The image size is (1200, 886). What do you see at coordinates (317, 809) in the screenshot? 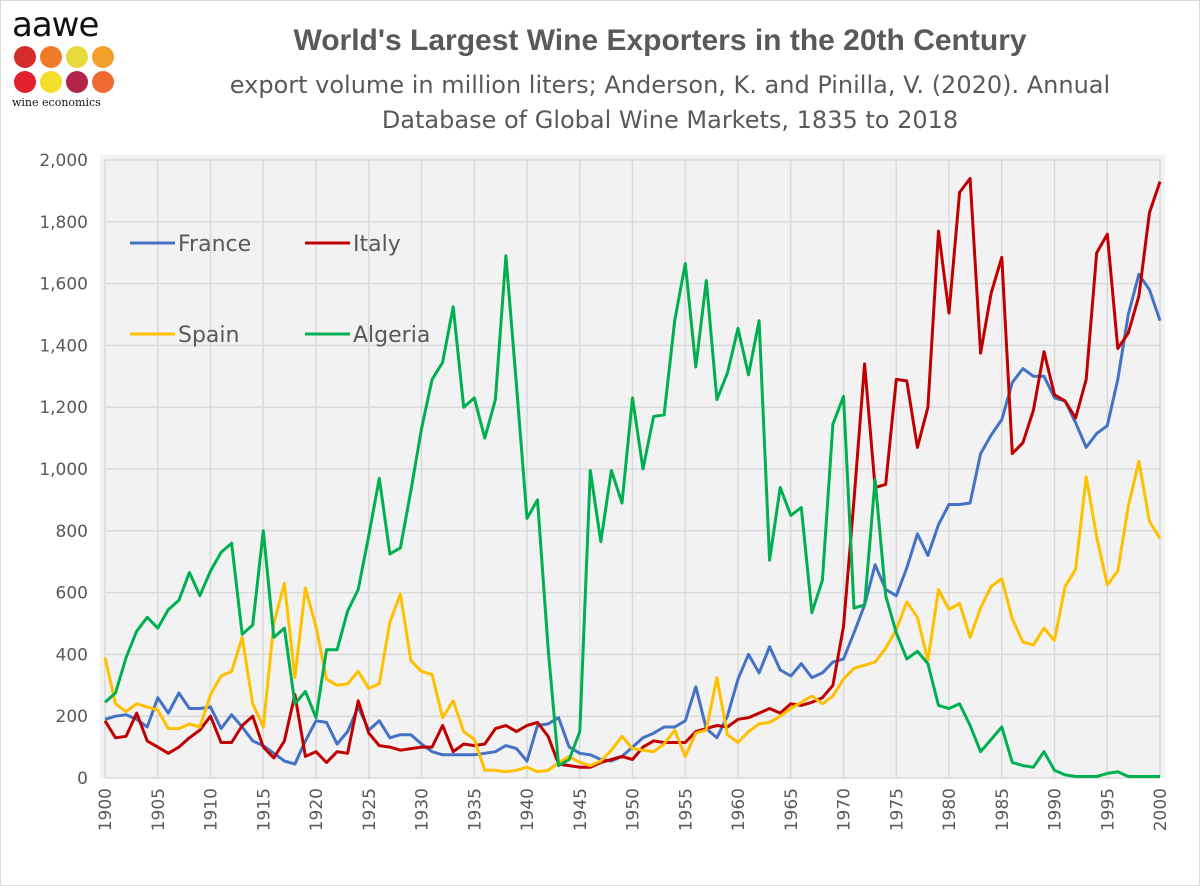
I see `x-tick-label: 1920` at bounding box center [317, 809].